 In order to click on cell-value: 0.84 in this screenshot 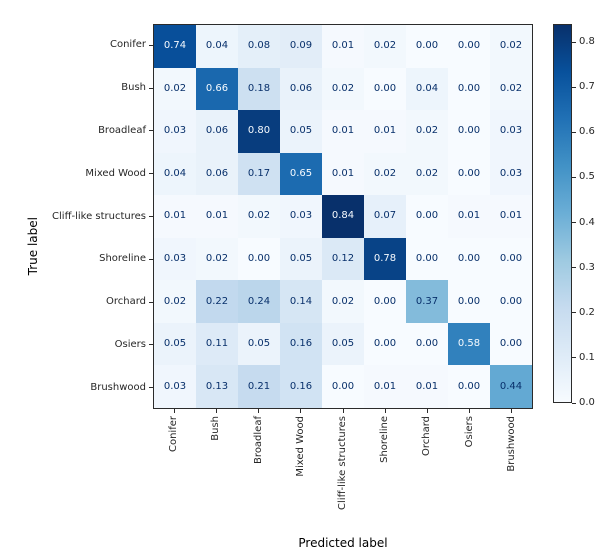, I will do `click(343, 216)`.